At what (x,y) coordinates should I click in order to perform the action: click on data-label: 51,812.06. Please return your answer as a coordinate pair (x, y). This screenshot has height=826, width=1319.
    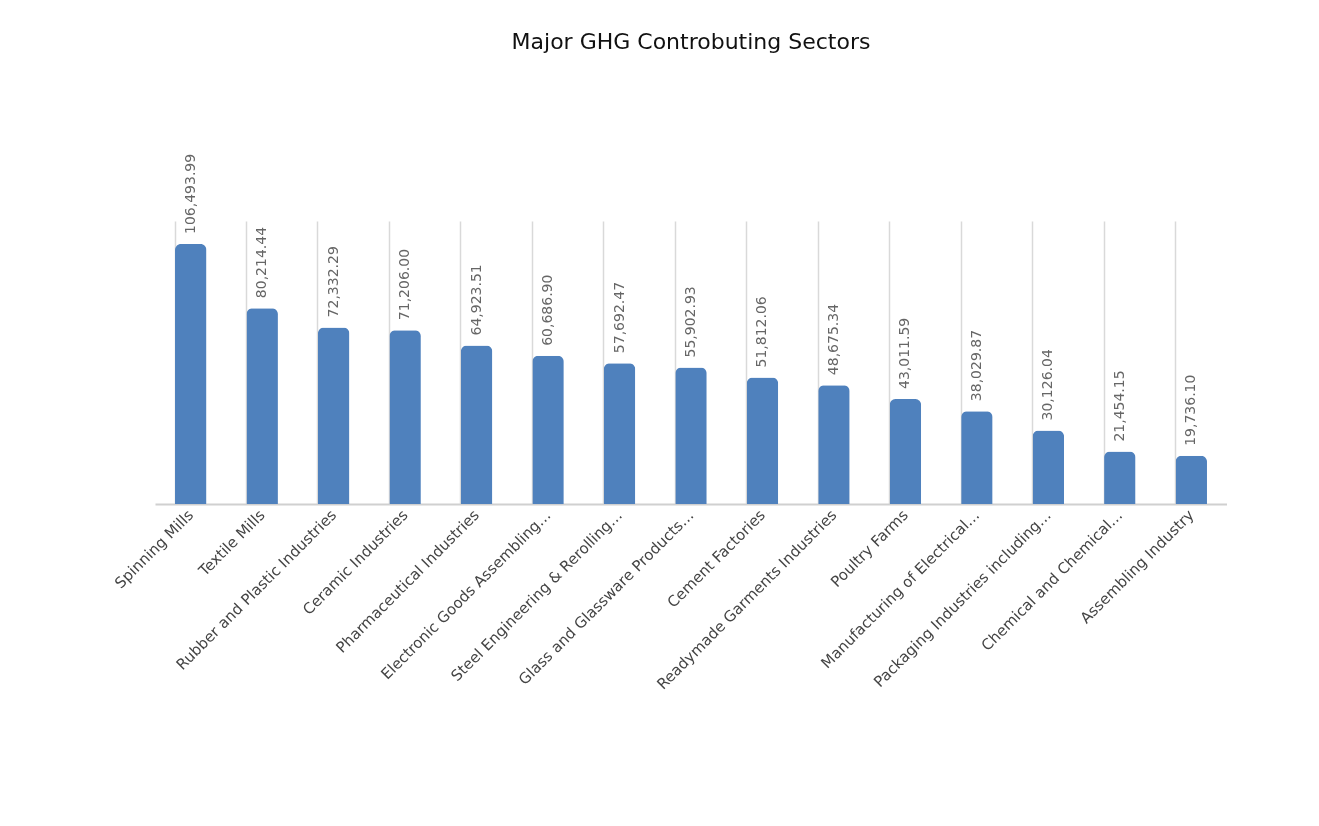
    Looking at the image, I should click on (761, 332).